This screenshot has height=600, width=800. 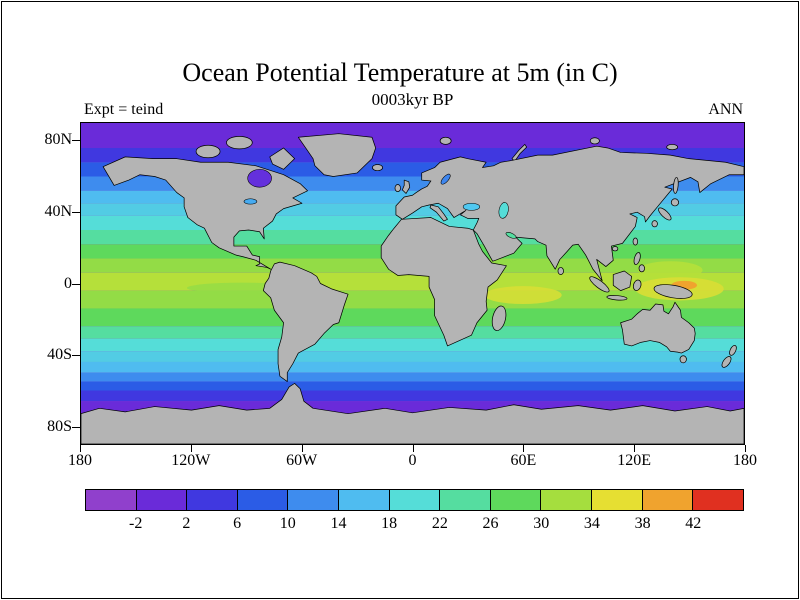 I want to click on island-new-guinea, so click(x=673, y=291).